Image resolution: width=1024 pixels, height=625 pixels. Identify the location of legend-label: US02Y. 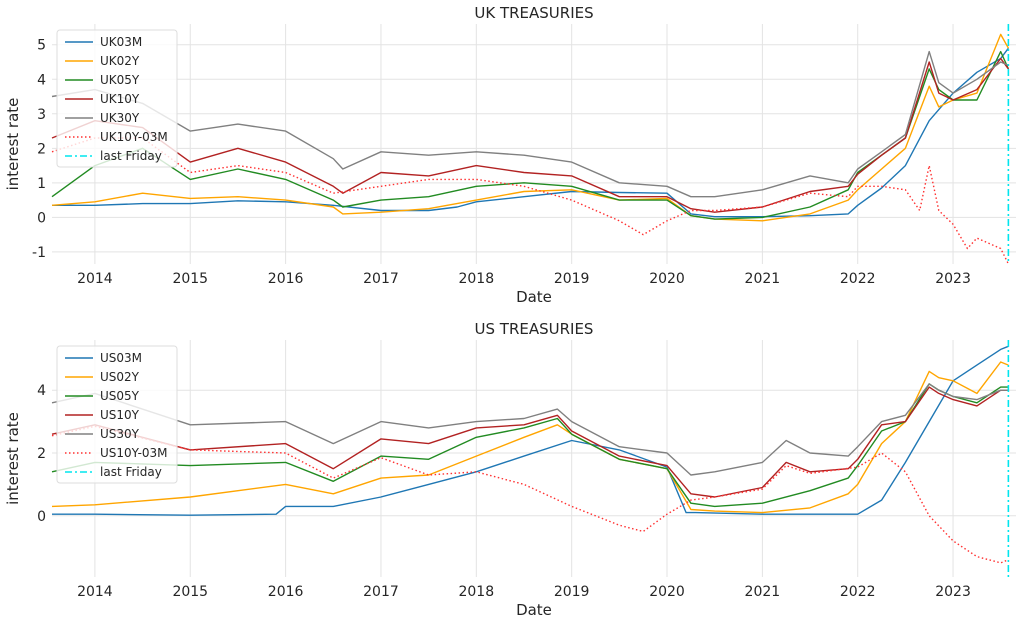
(120, 377).